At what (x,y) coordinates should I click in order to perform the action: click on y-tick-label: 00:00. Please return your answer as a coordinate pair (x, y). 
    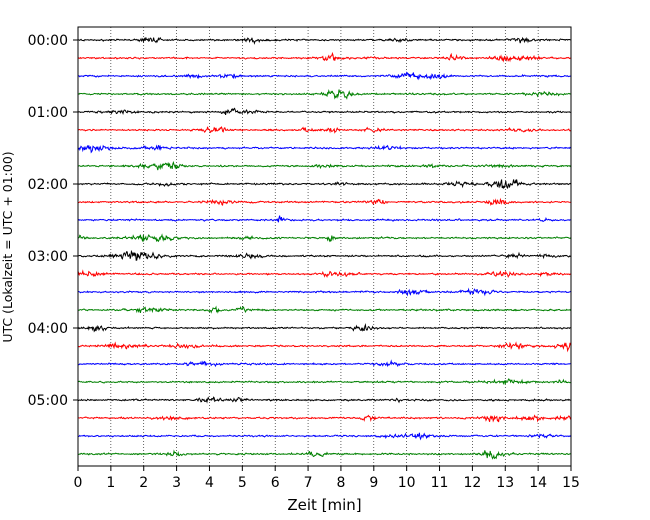
    Looking at the image, I should click on (48, 41).